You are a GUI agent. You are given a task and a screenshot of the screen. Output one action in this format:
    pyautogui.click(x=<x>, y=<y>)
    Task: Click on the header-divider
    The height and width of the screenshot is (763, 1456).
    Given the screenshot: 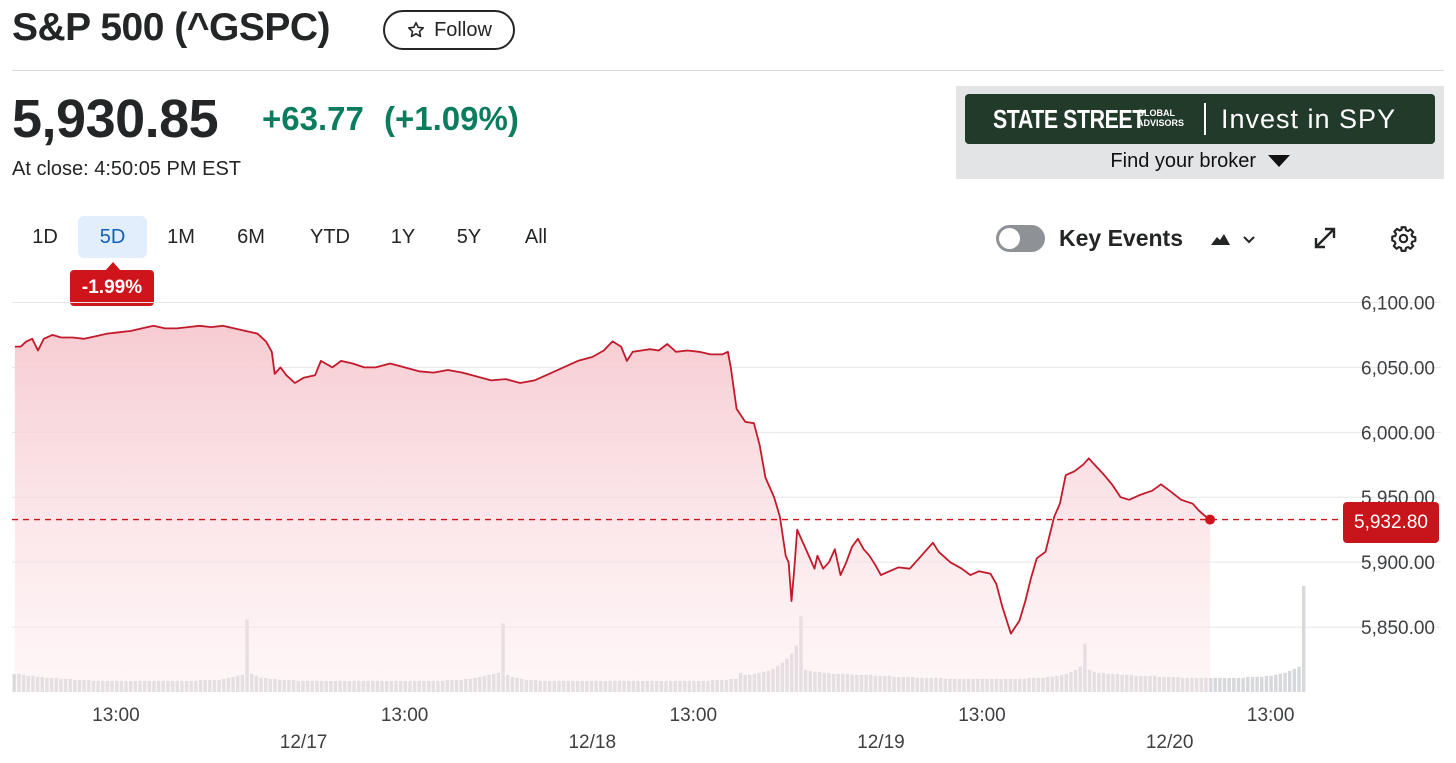 What is the action you would take?
    pyautogui.click(x=728, y=70)
    